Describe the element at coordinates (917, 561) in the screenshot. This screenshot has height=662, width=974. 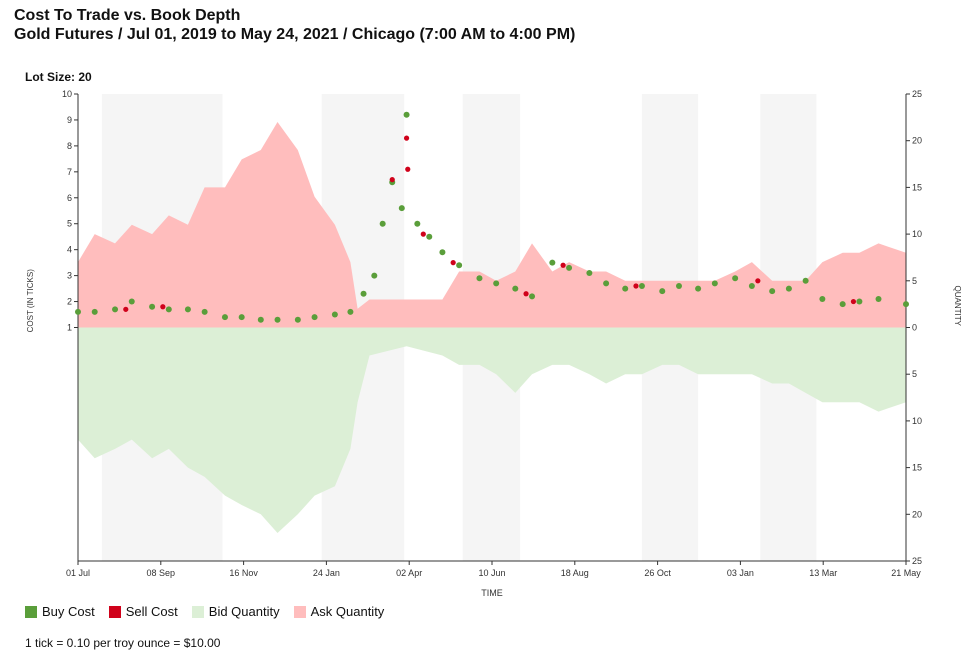
I see `right-tick-label: 25` at that location.